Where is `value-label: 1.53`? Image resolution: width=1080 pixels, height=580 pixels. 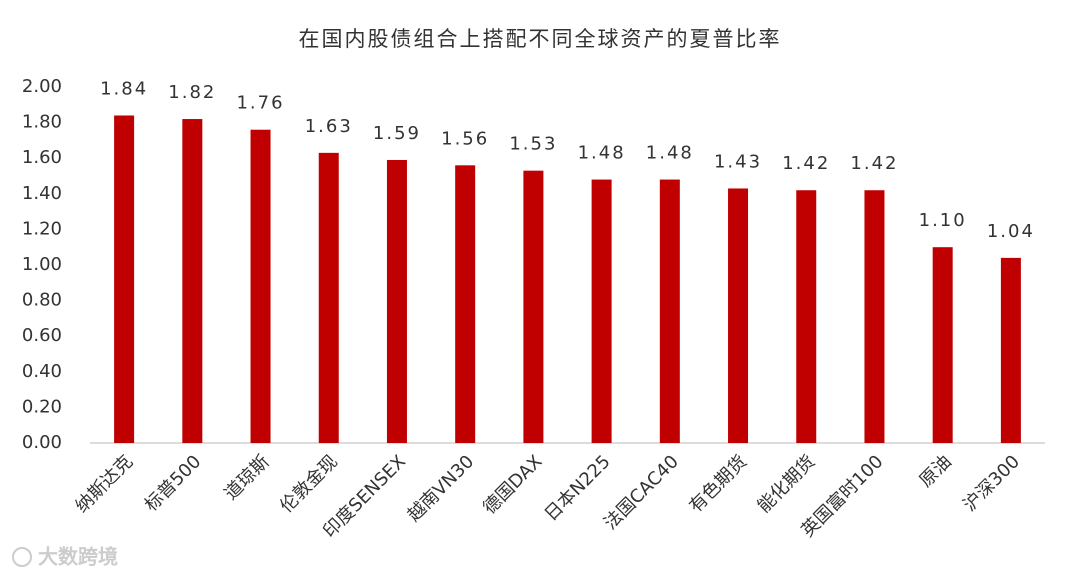 value-label: 1.53 is located at coordinates (533, 144).